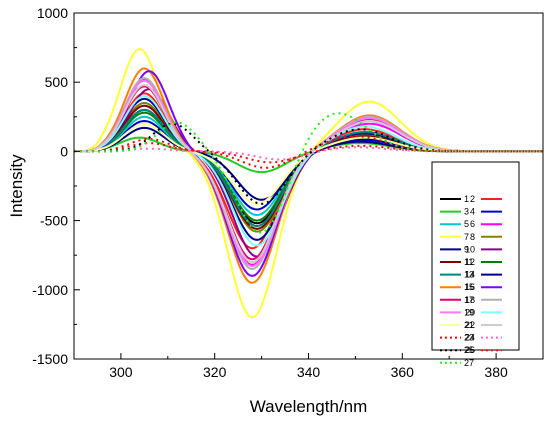 The image size is (550, 423). Describe the element at coordinates (469, 363) in the screenshot. I see `legend-label-27: 27` at that location.